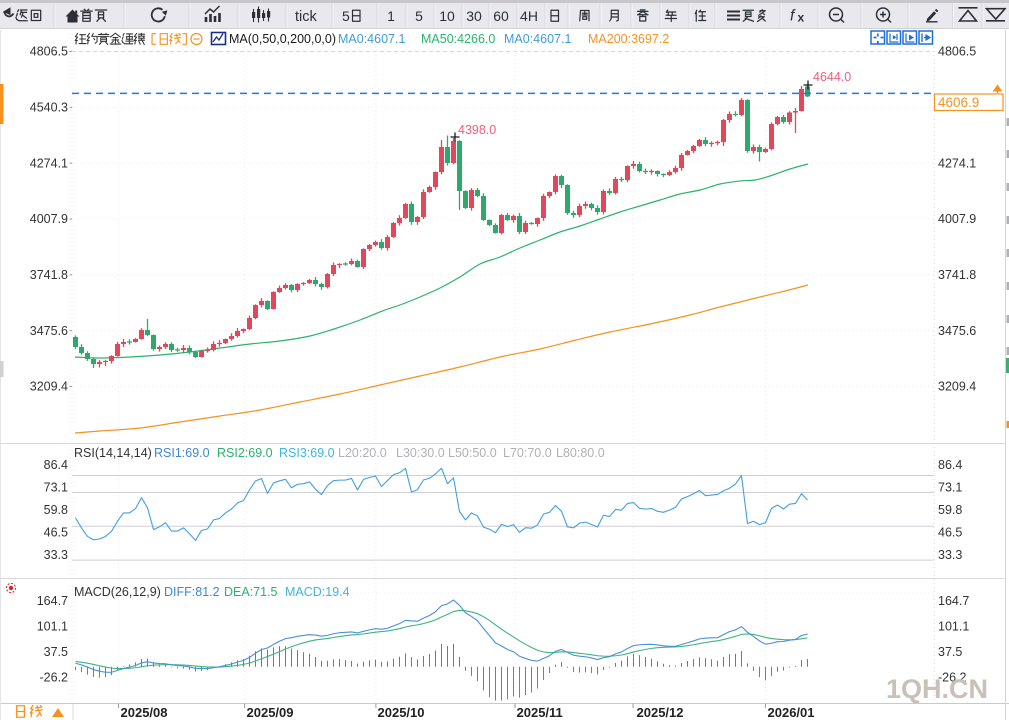 This screenshot has height=720, width=1009. What do you see at coordinates (420, 453) in the screenshot?
I see `svg-text: L30:30.0` at bounding box center [420, 453].